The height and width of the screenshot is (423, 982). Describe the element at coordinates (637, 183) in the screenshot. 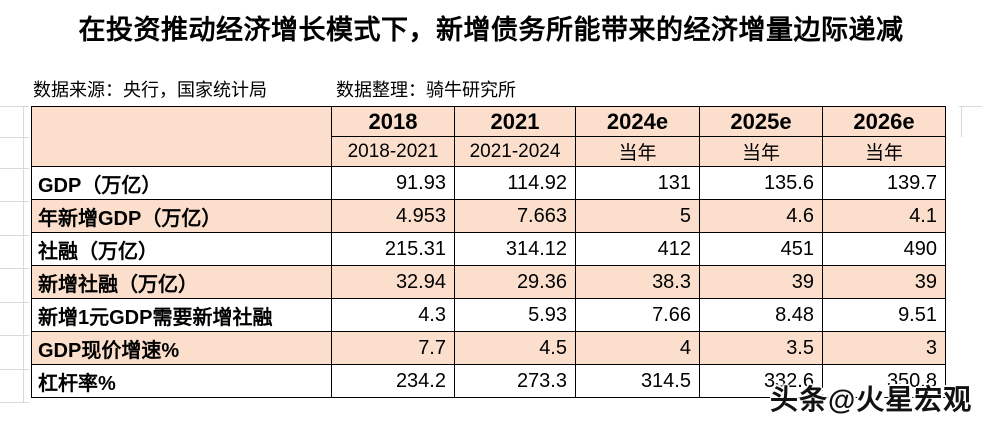

I see `cell-value: 131` at that location.